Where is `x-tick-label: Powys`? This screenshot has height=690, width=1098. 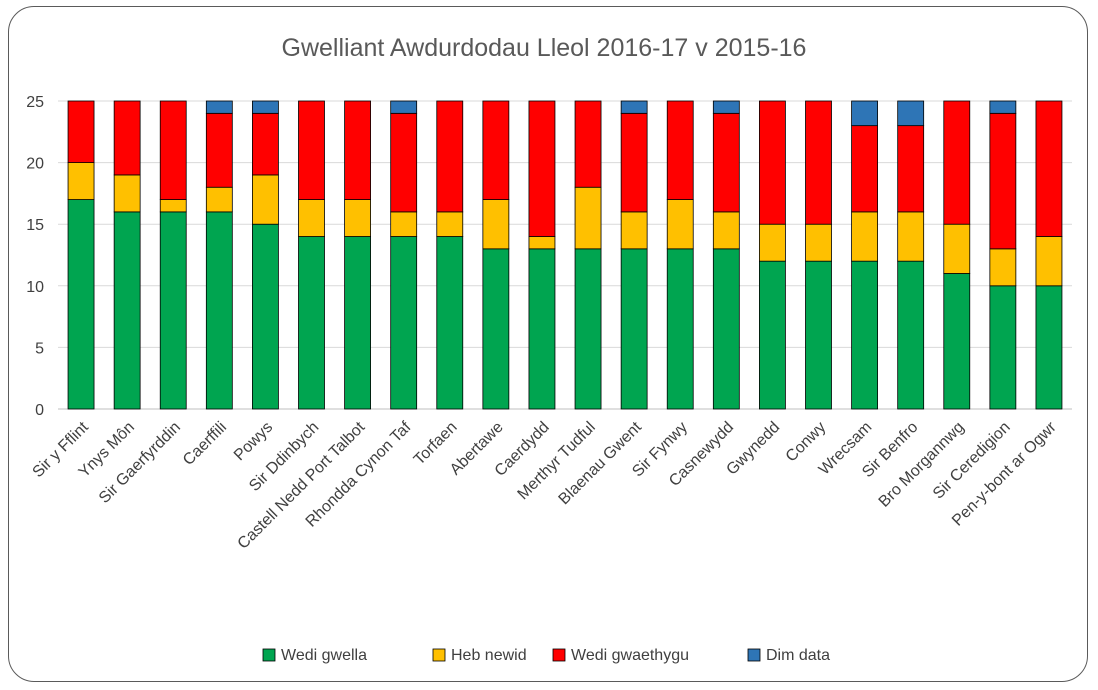
x-tick-label: Powys is located at coordinates (253, 441).